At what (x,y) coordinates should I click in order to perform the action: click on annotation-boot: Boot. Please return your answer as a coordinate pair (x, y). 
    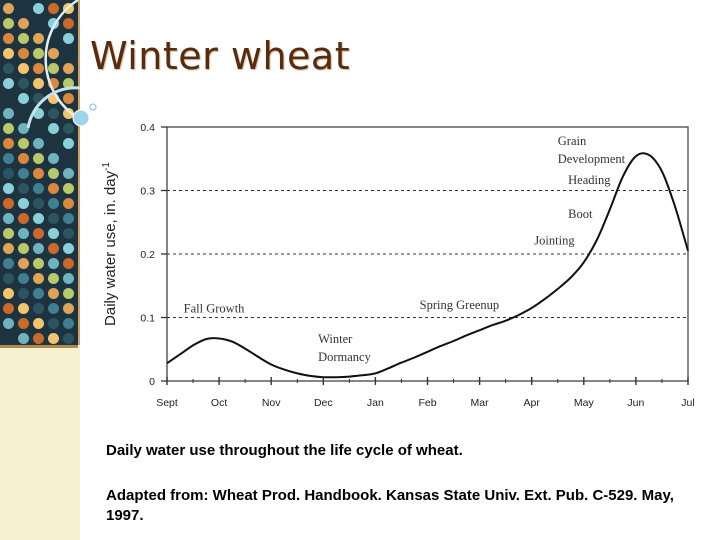
    Looking at the image, I should click on (580, 214).